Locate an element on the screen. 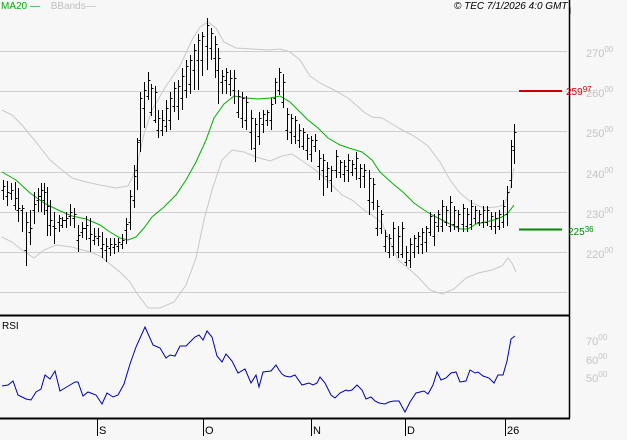  month-tick-dec: D is located at coordinates (411, 431).